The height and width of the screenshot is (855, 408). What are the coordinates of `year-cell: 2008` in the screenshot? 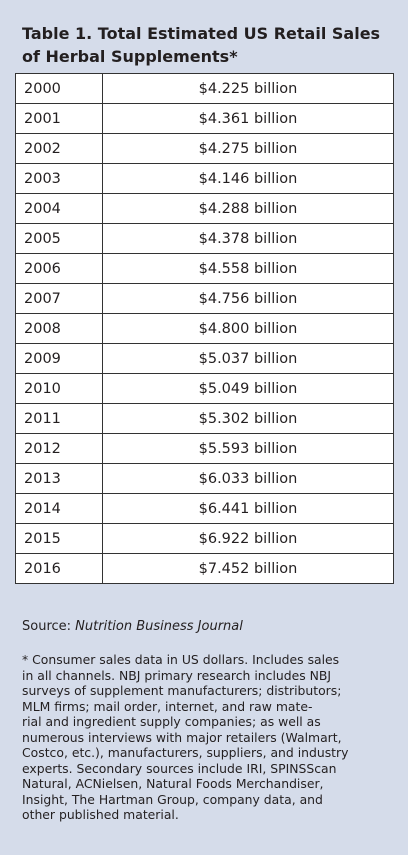 It's located at (59, 328).